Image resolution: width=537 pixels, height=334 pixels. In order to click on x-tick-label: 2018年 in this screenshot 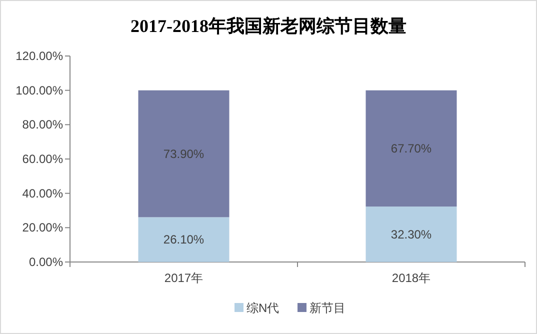, I will do `click(411, 278)`.